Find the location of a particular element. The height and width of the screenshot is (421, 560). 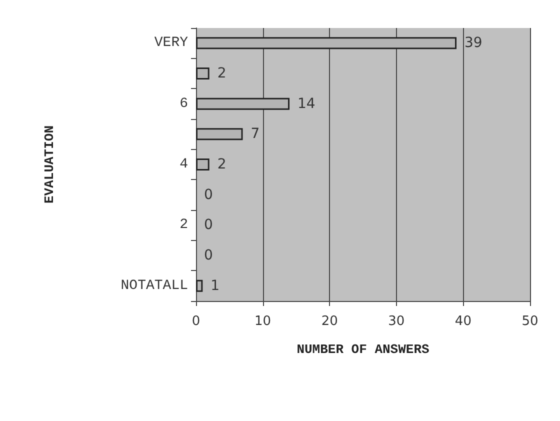

data-label: 39 is located at coordinates (473, 43).